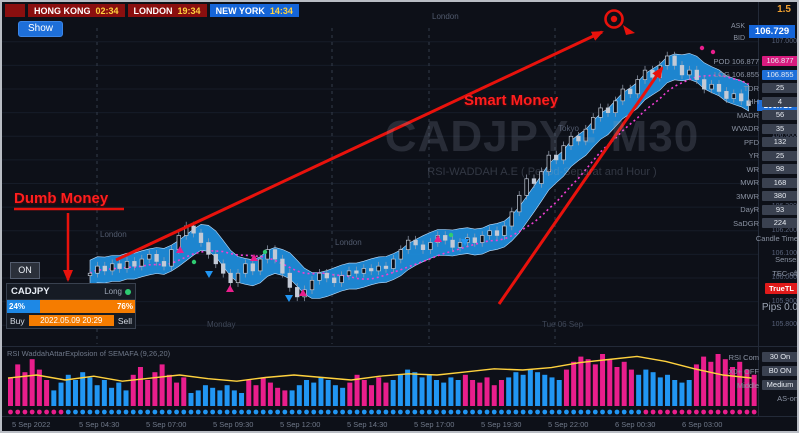 This screenshot has height=433, width=799. Describe the element at coordinates (15, 10) in the screenshot. I see `session-clock` at that location.